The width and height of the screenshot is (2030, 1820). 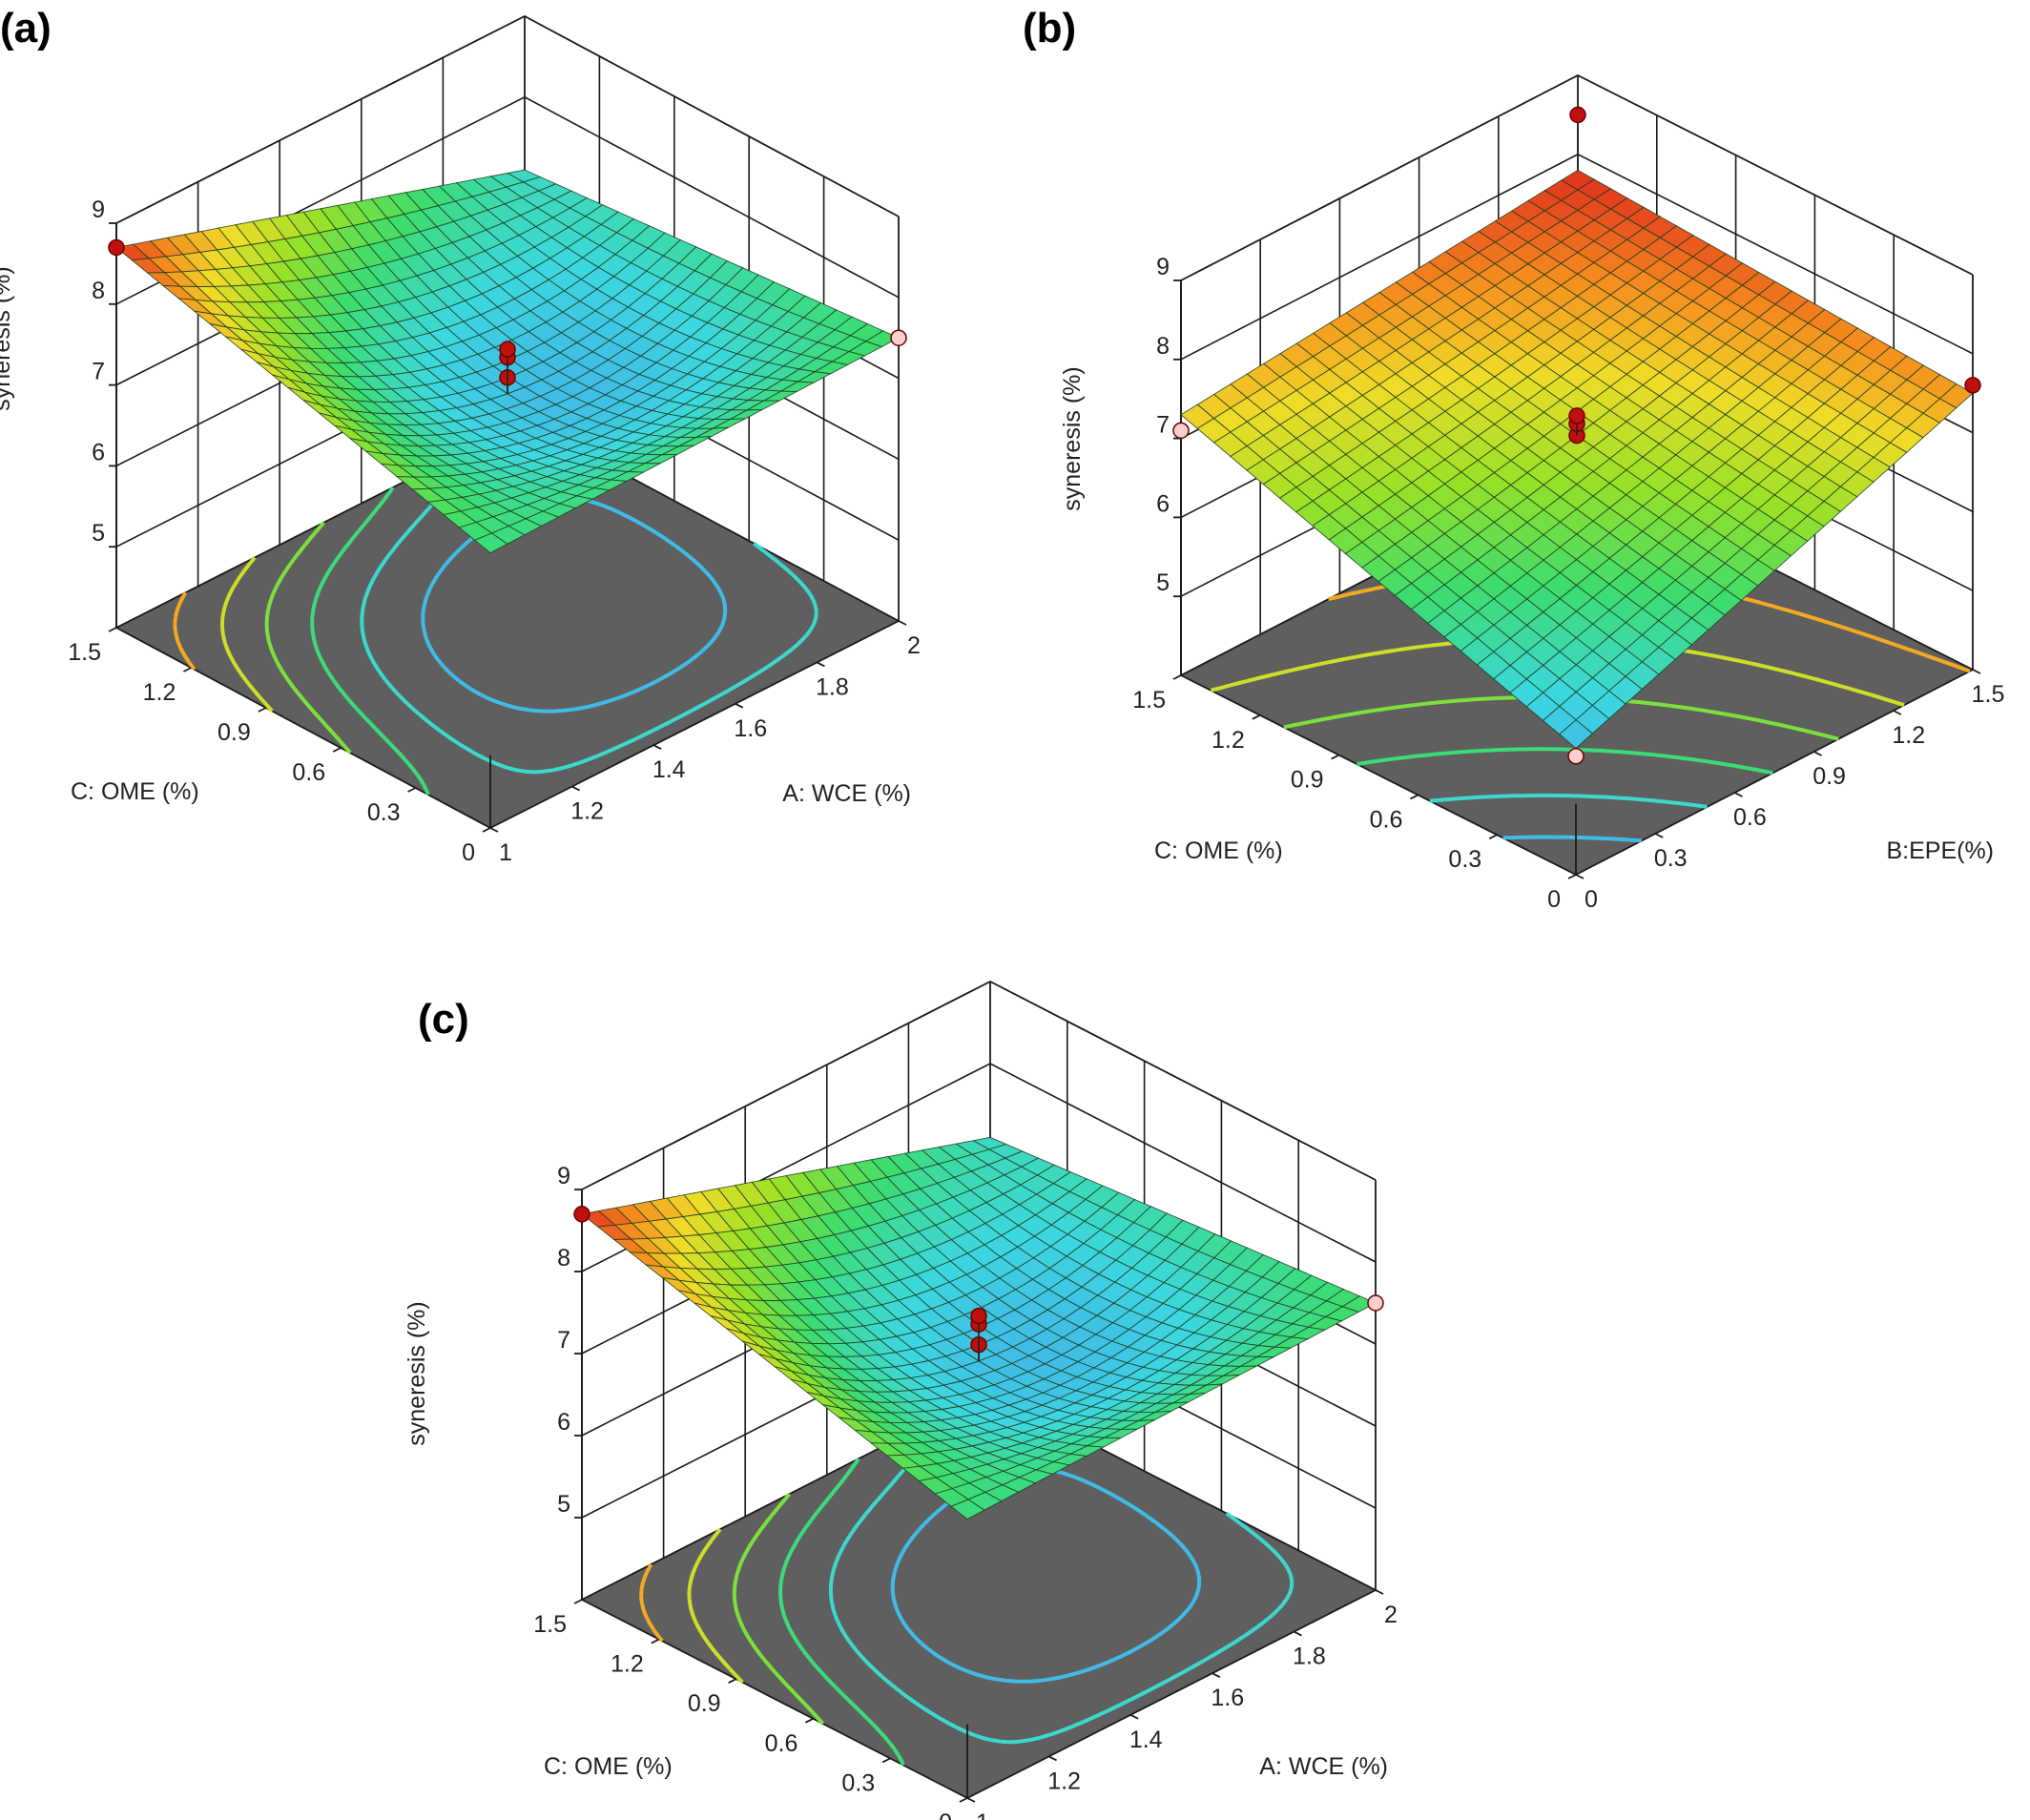 I want to click on x-ticks: 0 0.3 0.6 0.9 1.2 1.5, so click(x=1790, y=791).